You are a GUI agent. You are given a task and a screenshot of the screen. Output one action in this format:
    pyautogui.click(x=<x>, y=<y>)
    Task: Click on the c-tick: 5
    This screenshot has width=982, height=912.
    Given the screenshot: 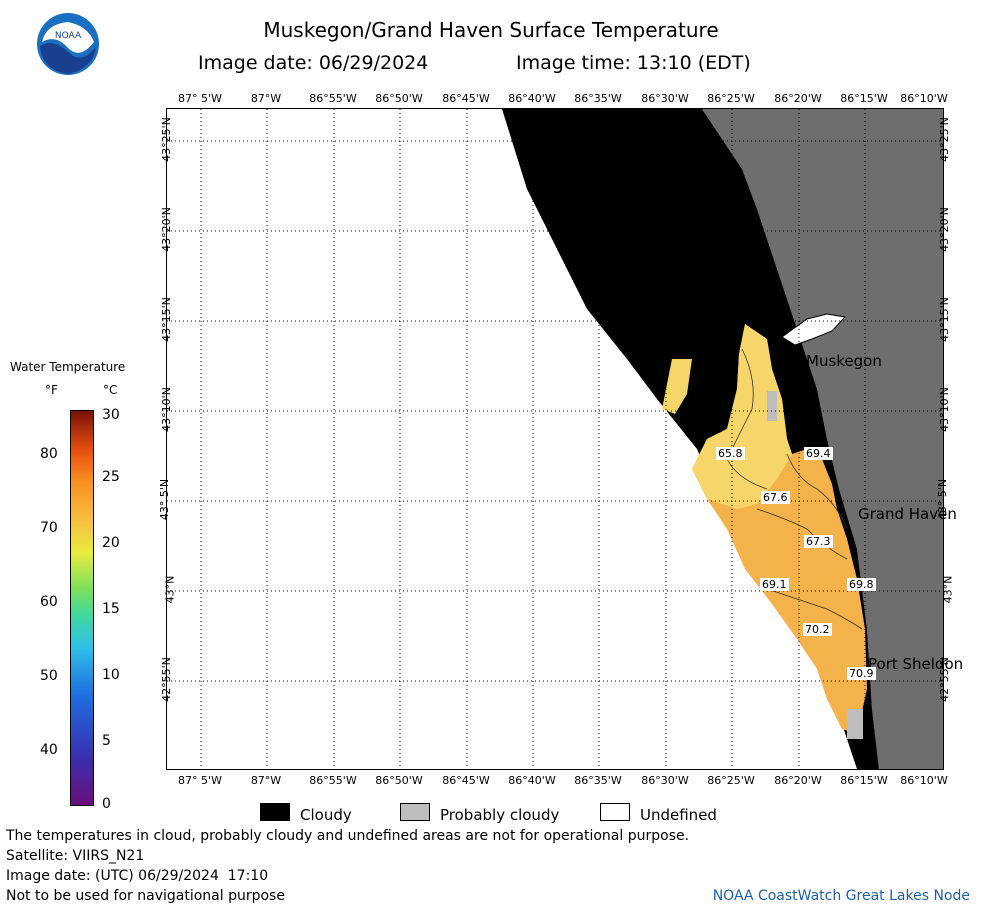 What is the action you would take?
    pyautogui.click(x=106, y=741)
    